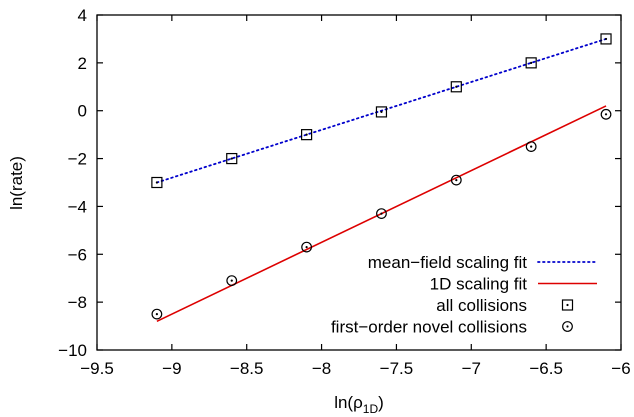 The height and width of the screenshot is (417, 634). Describe the element at coordinates (381, 402) in the screenshot. I see `x-axis-label-close: )` at that location.